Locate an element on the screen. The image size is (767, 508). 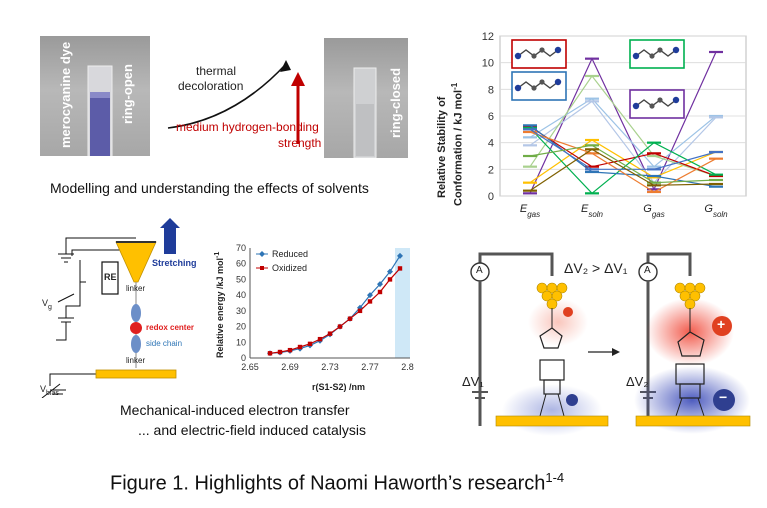
label-re: RE is located at coordinates (110, 277).